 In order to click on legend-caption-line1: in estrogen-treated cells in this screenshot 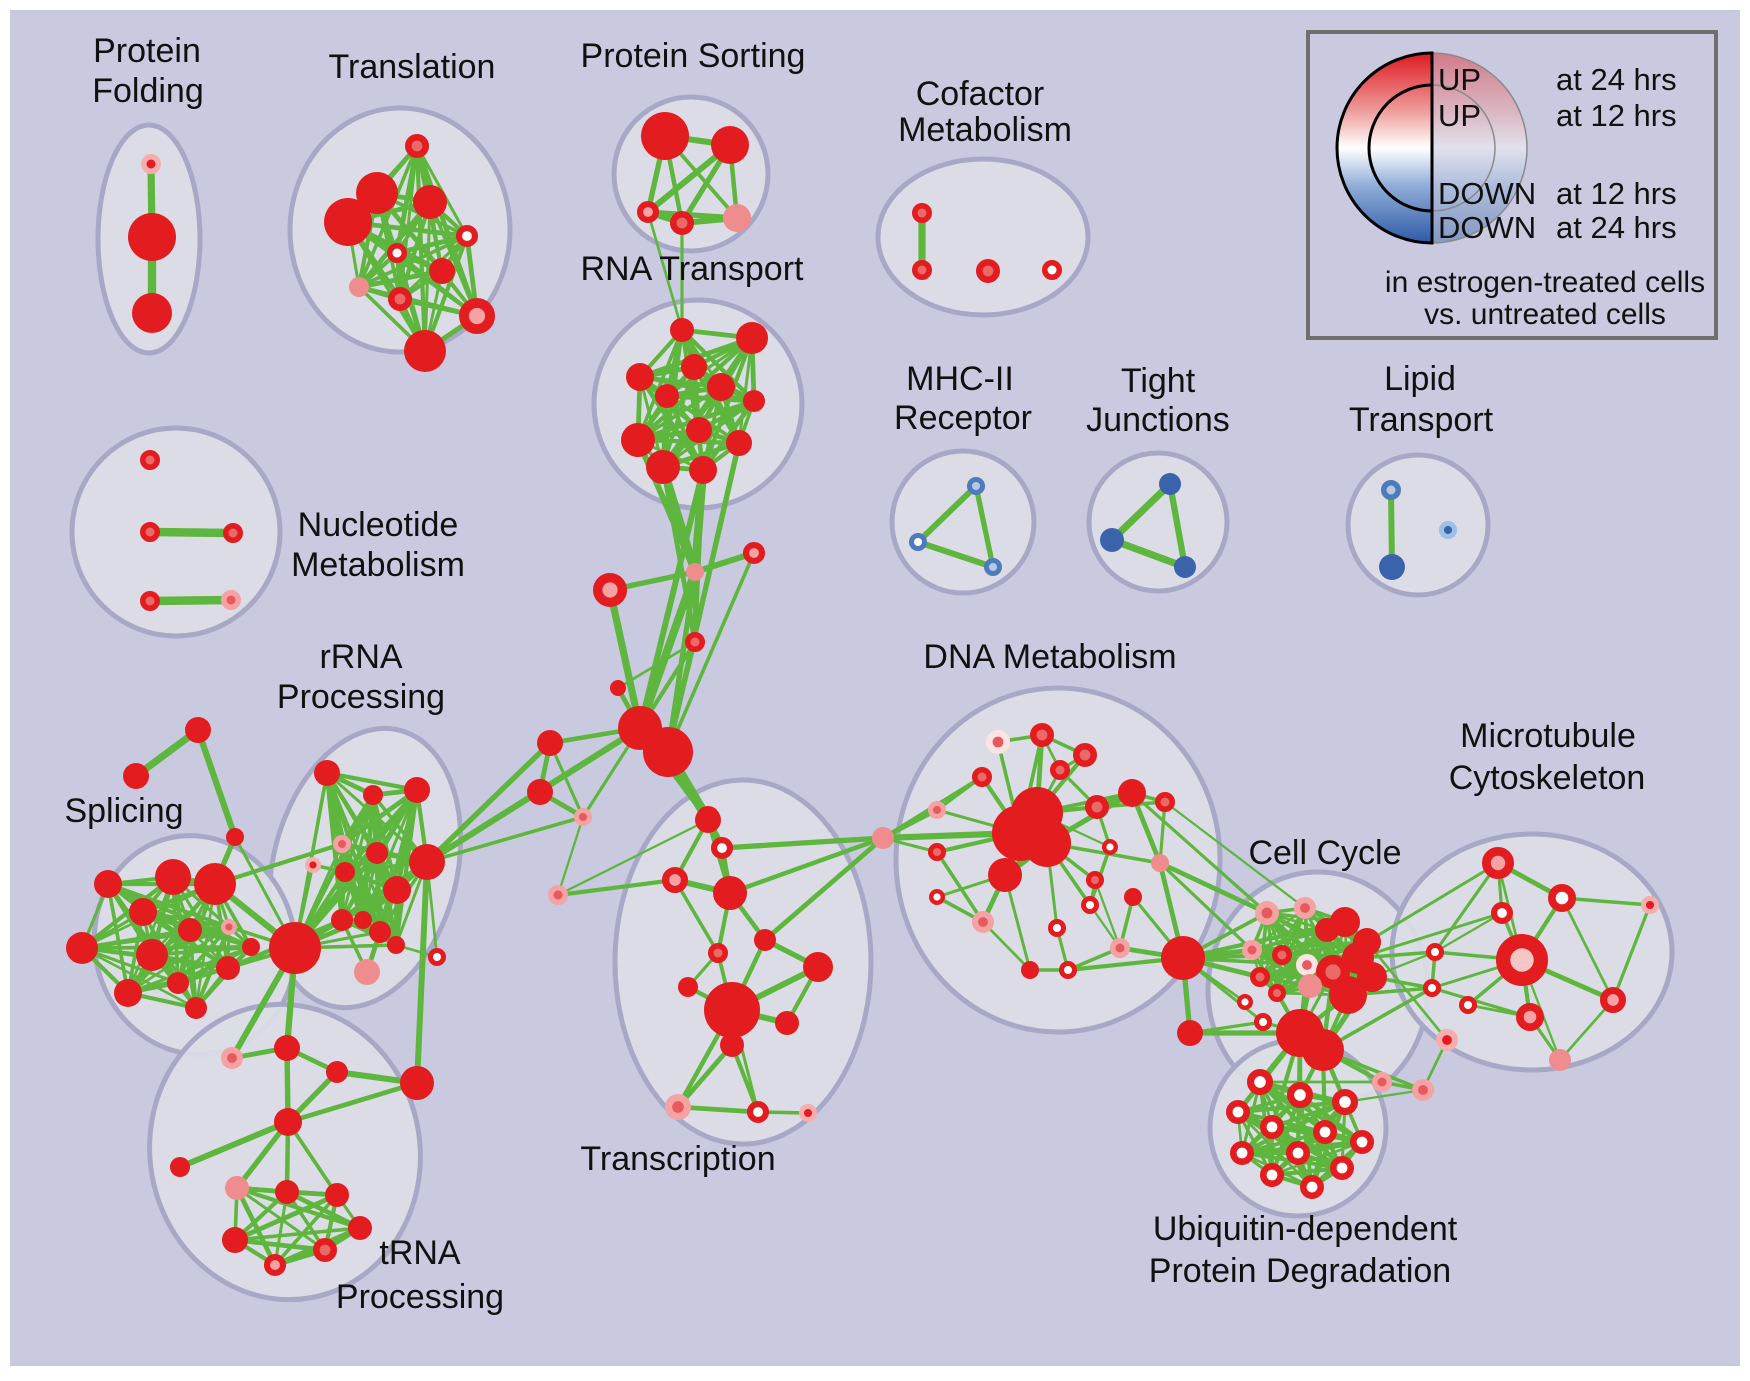, I will do `click(1545, 282)`.